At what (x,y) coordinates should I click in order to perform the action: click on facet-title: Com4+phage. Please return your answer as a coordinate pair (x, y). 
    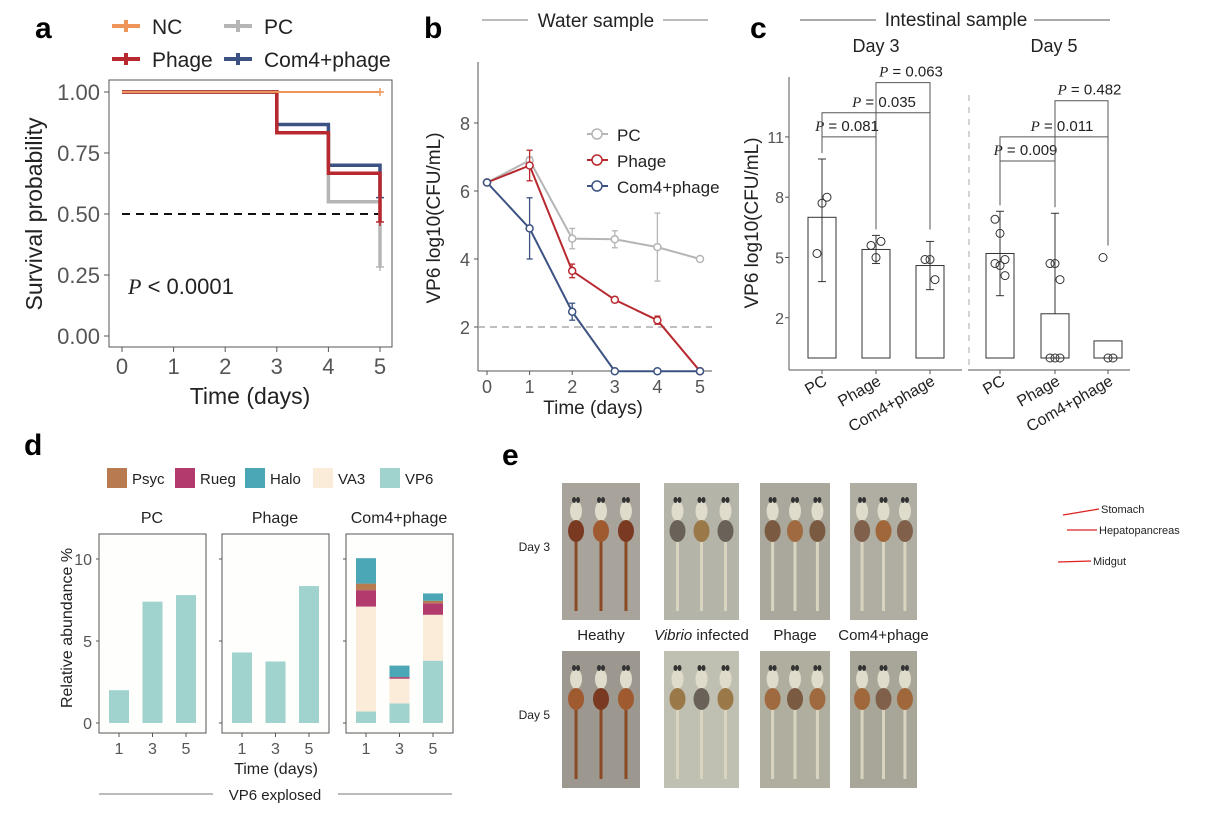
    Looking at the image, I should click on (399, 518).